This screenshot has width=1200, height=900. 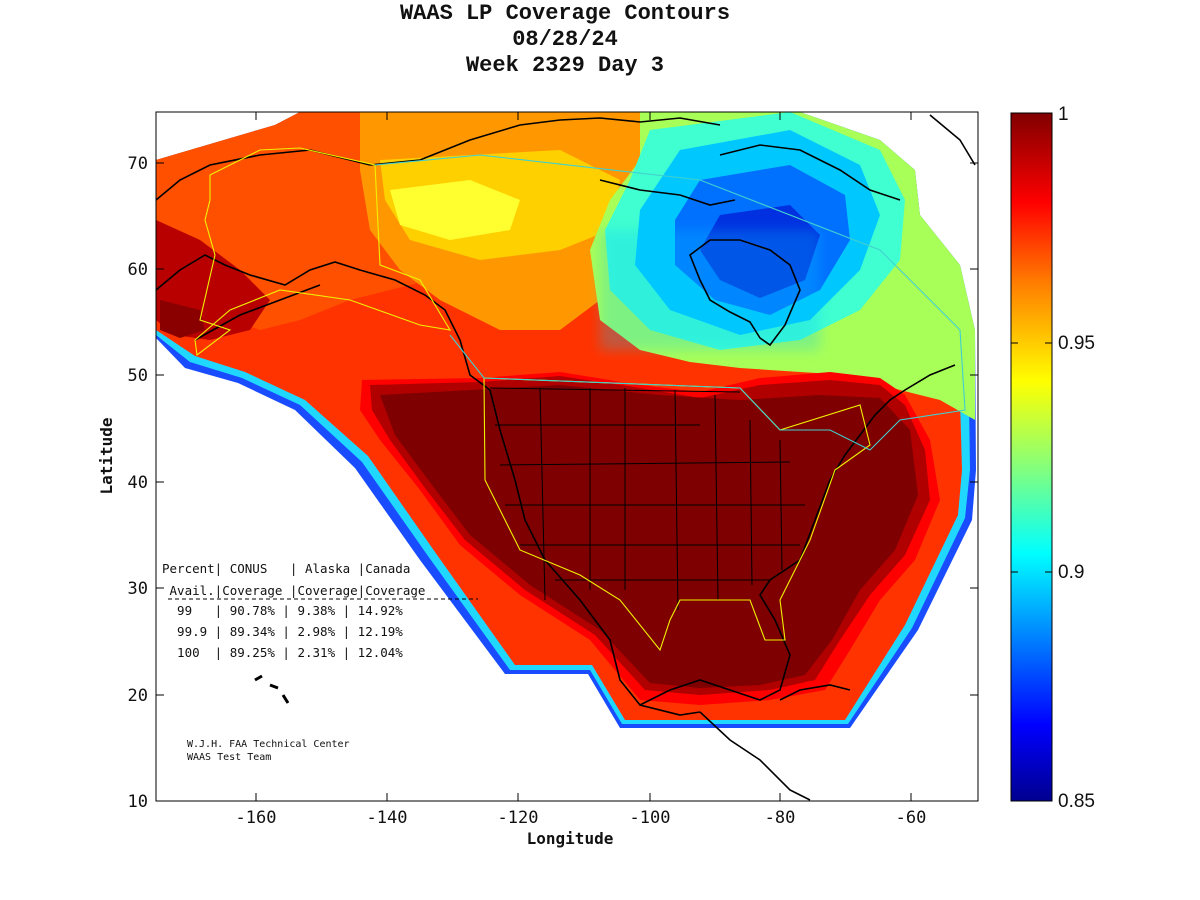 I want to click on y-tick-label: 50, so click(x=138, y=376).